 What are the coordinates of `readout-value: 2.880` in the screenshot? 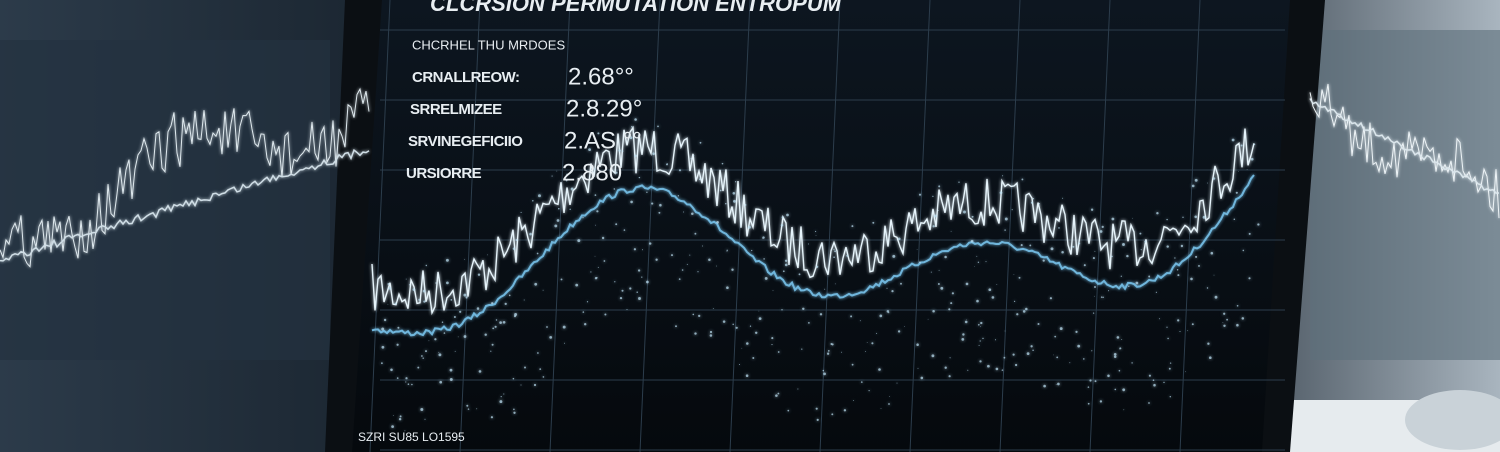 It's located at (592, 172).